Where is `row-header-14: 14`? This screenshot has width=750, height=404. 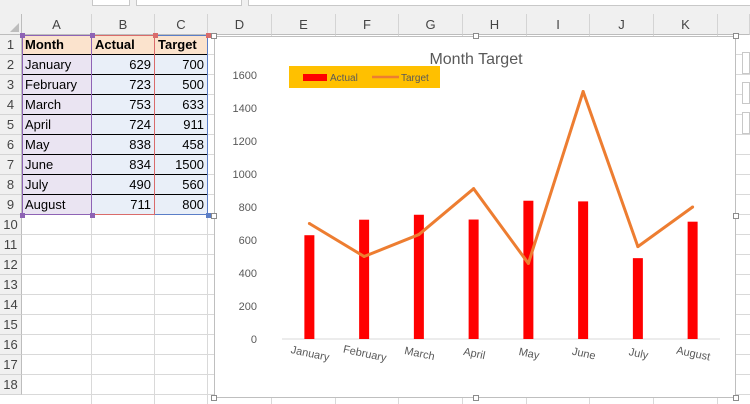 row-header-14: 14 is located at coordinates (11, 305).